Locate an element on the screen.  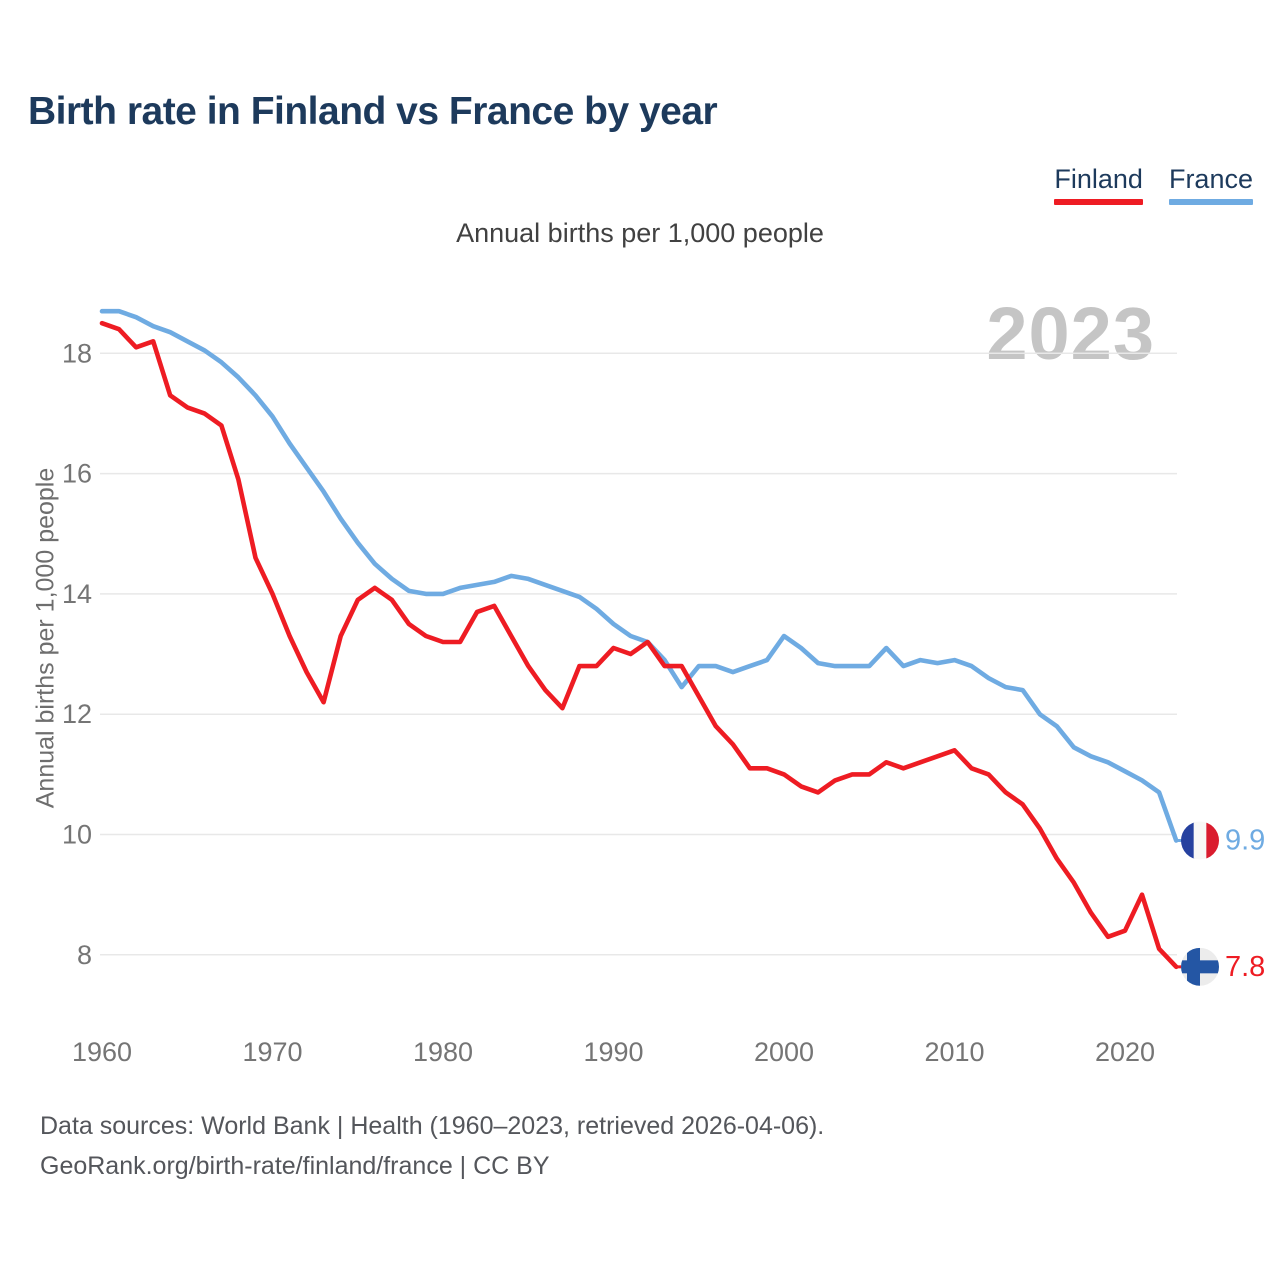
legend-item-france: France is located at coordinates (1210, 184).